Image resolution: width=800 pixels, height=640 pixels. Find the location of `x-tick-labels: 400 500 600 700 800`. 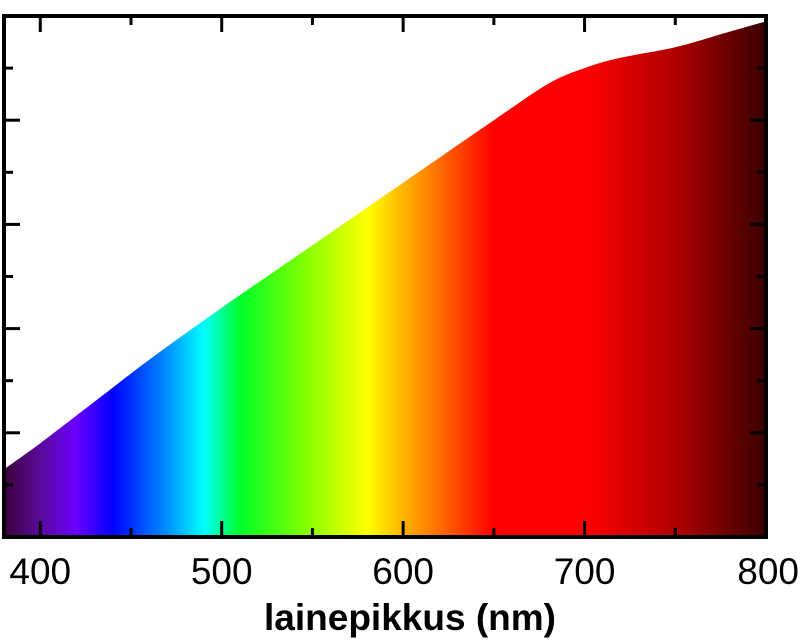

x-tick-labels: 400 500 600 700 800 is located at coordinates (404, 571).